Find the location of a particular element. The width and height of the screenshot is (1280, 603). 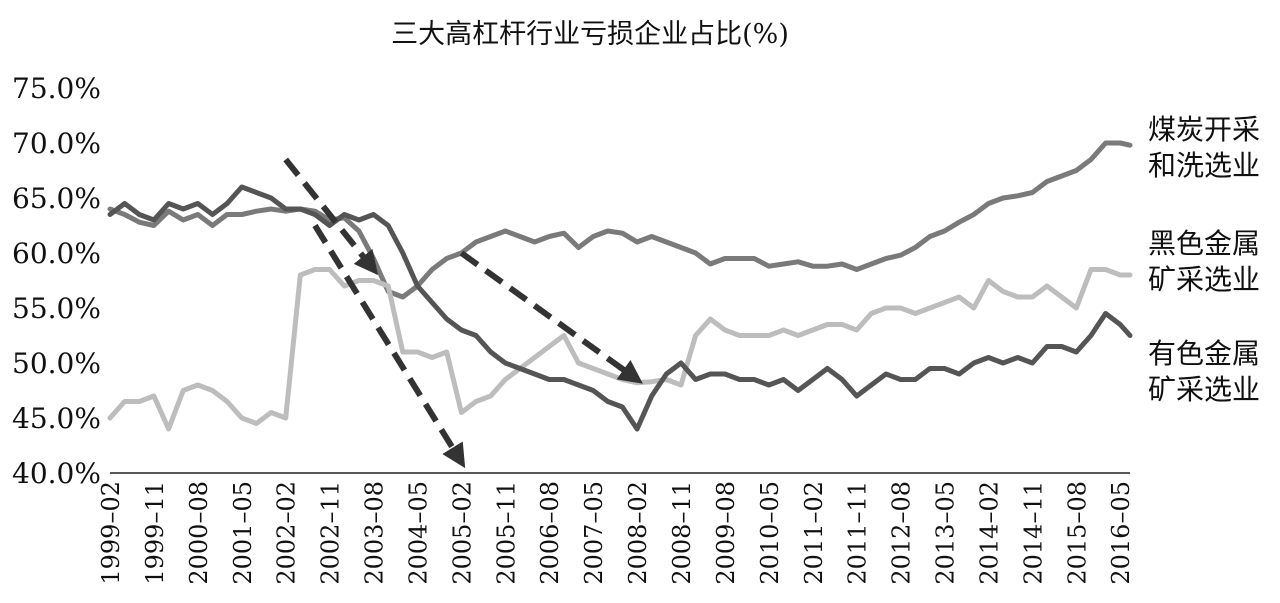

y-tick-label: 70.0% is located at coordinates (56, 143).